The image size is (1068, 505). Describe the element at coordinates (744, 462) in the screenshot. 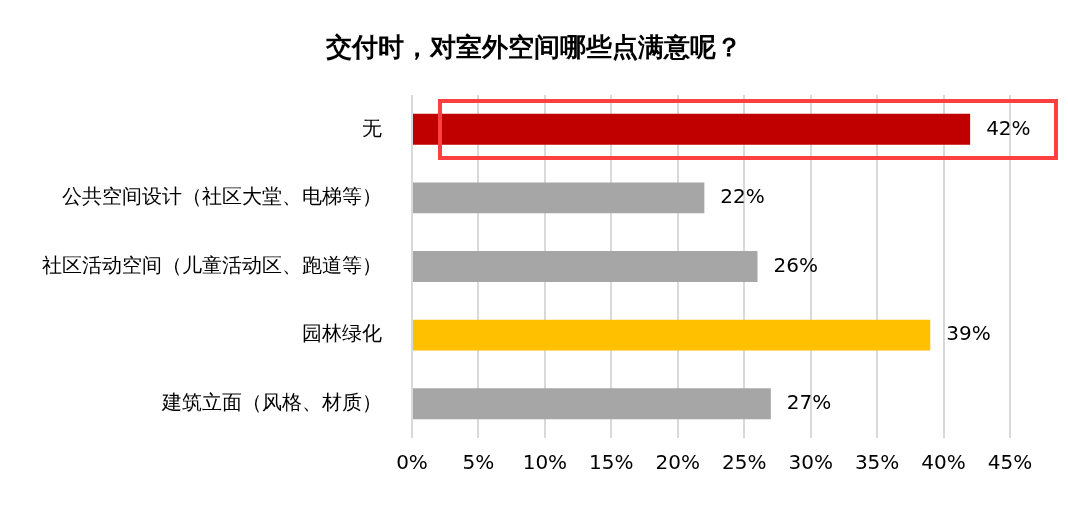

I see `x-tick-label: 25%` at that location.